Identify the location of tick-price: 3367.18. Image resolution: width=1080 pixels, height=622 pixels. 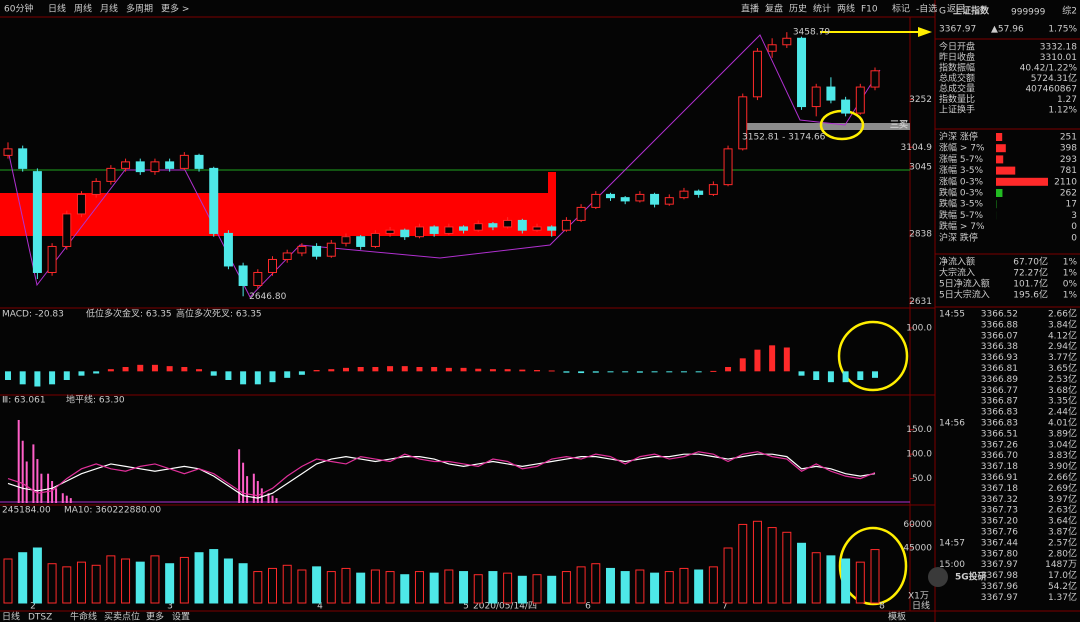
(999, 489).